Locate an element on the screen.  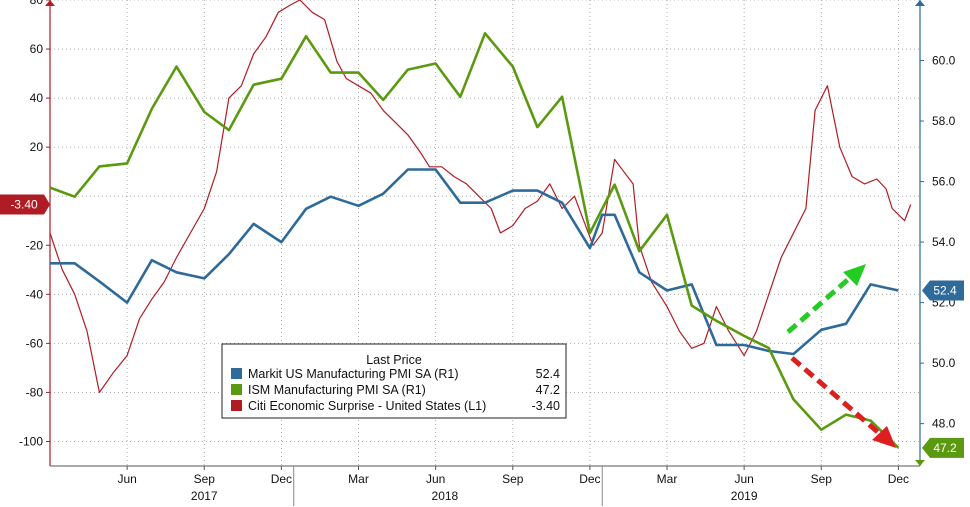
legend-entry-value: 47.2 is located at coordinates (548, 390).